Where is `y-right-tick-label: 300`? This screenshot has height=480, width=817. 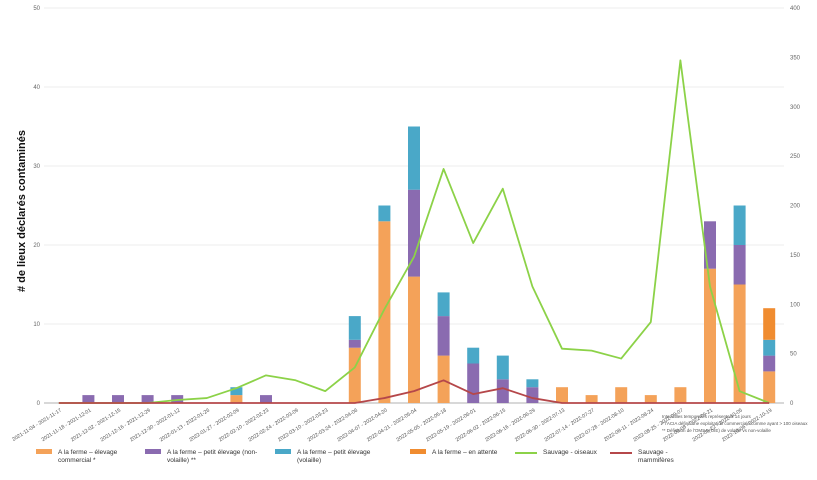
y-right-tick-label: 300 is located at coordinates (795, 108).